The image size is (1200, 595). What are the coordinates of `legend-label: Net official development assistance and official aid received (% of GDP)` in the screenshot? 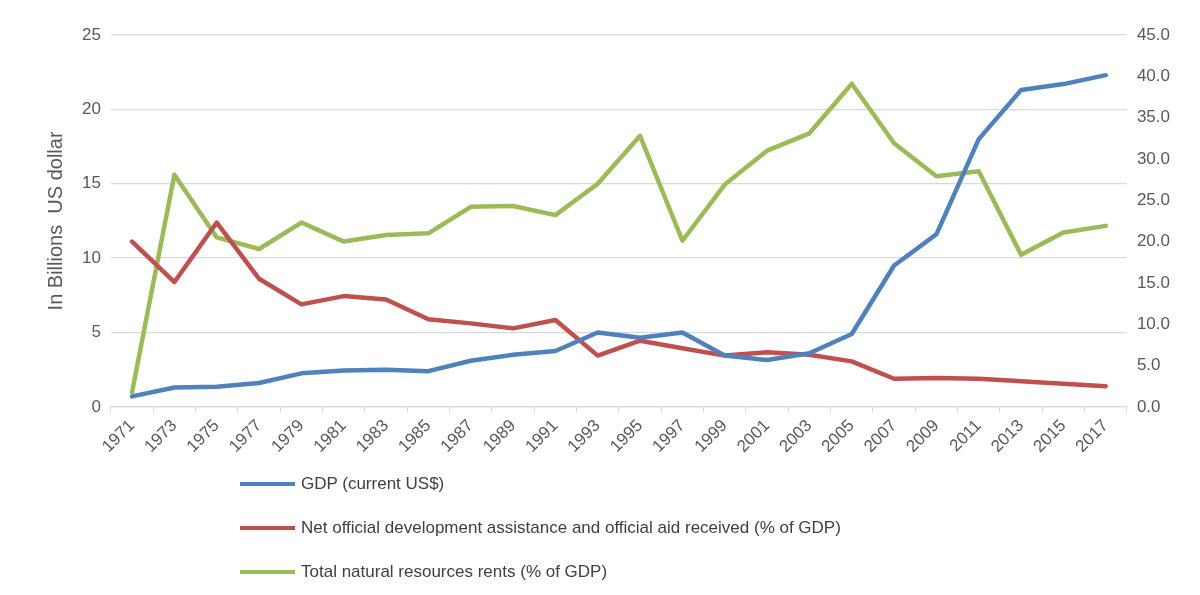 It's located at (571, 528).